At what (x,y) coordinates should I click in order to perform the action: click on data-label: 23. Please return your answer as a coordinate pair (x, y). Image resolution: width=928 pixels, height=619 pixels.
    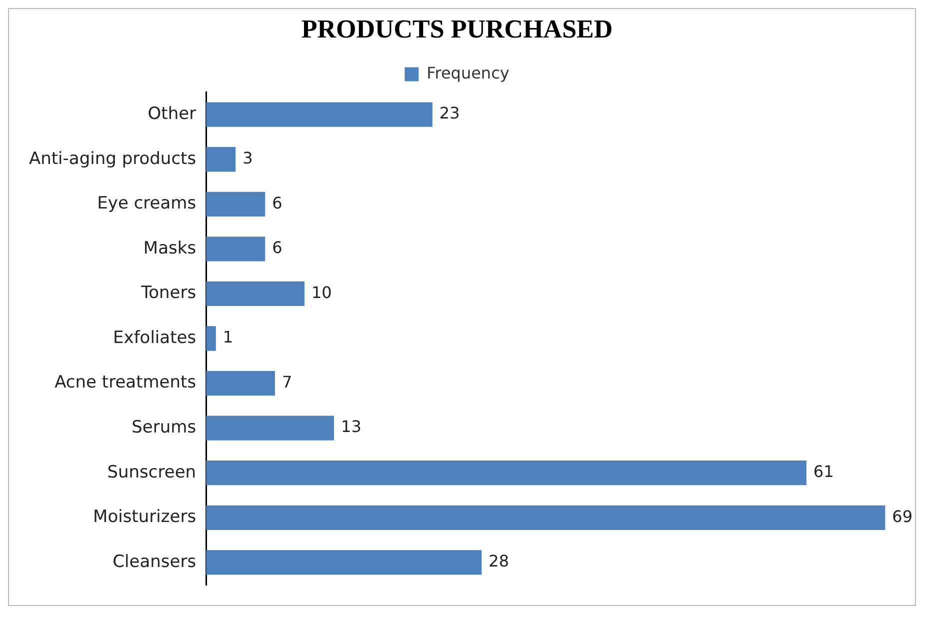
    Looking at the image, I should click on (449, 113).